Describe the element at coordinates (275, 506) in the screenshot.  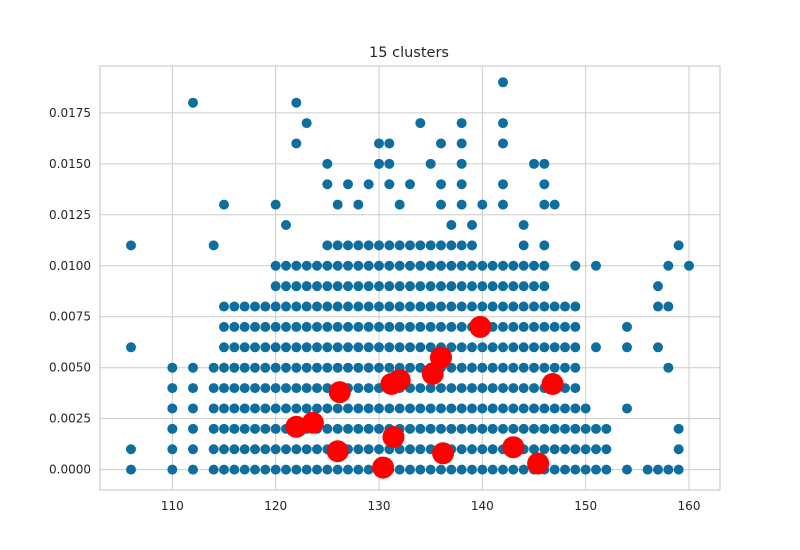
I see `x-tick-label: 120` at that location.